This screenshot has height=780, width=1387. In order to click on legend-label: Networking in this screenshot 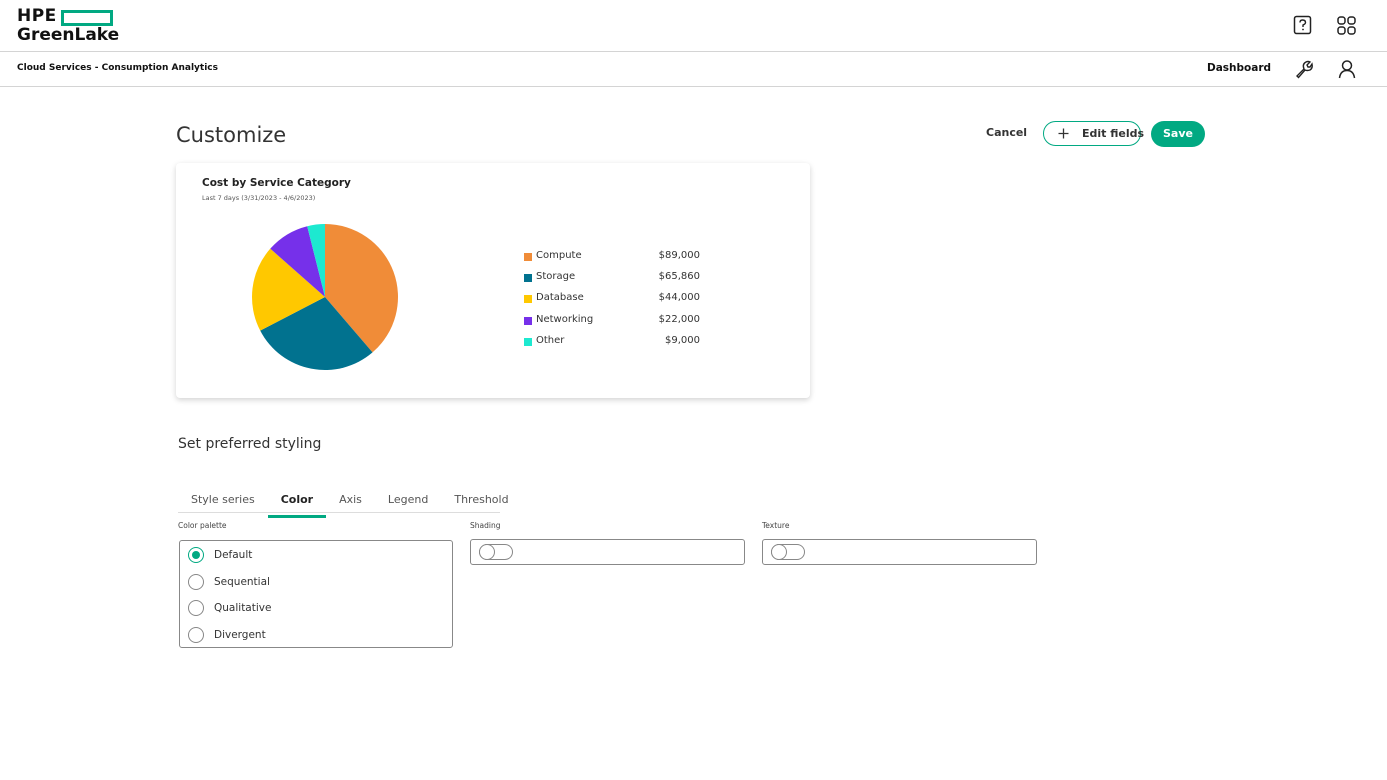, I will do `click(565, 319)`.